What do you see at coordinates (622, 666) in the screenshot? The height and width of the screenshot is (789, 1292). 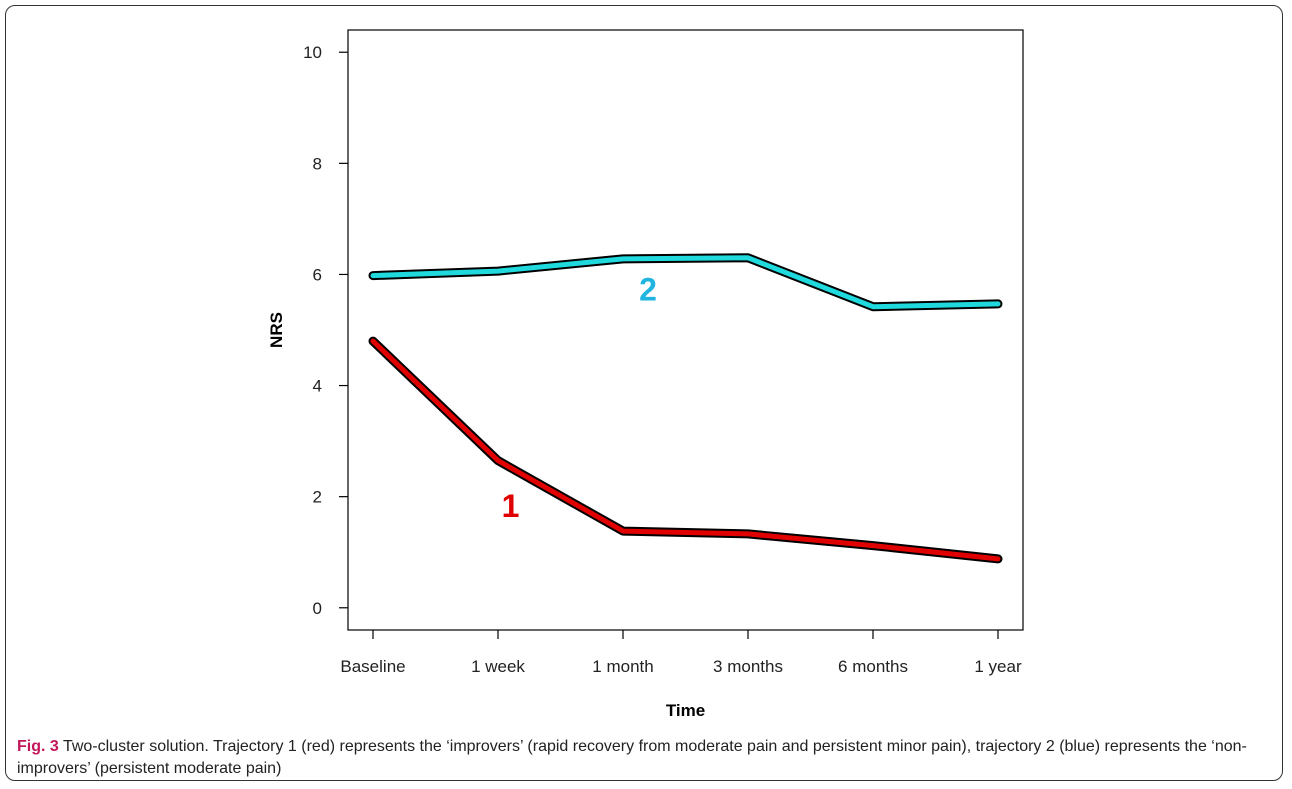 I see `x-tick-label: 1 month` at bounding box center [622, 666].